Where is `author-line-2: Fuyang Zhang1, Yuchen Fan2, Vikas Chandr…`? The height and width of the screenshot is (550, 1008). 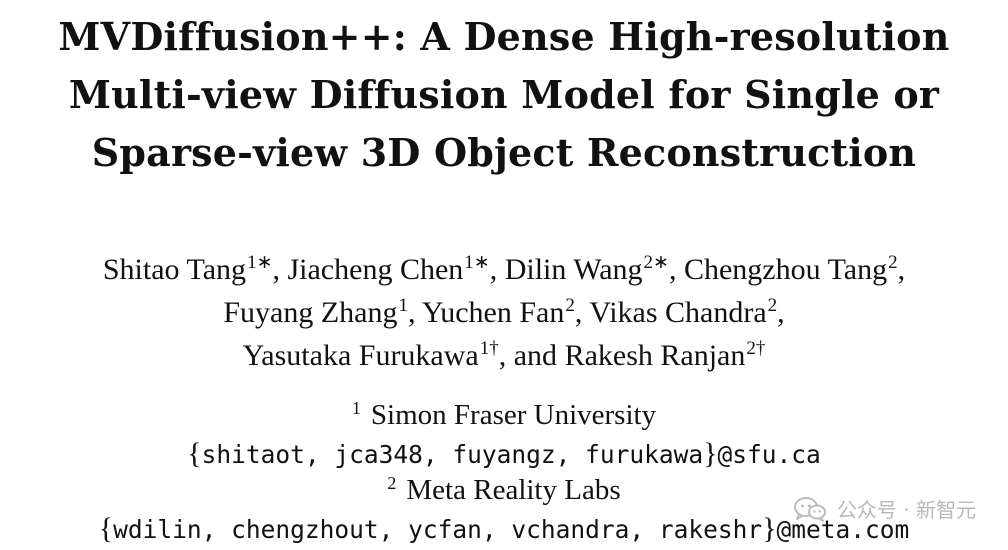 author-line-2: Fuyang Zhang1, Yuchen Fan2, Vikas Chandr… is located at coordinates (504, 314).